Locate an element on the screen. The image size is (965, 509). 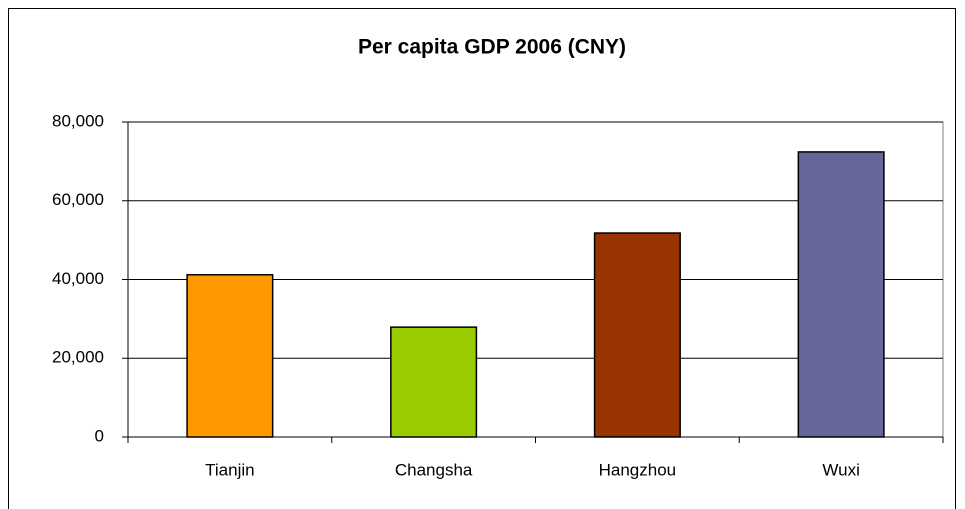
x-tick-label: Tianjin is located at coordinates (229, 469).